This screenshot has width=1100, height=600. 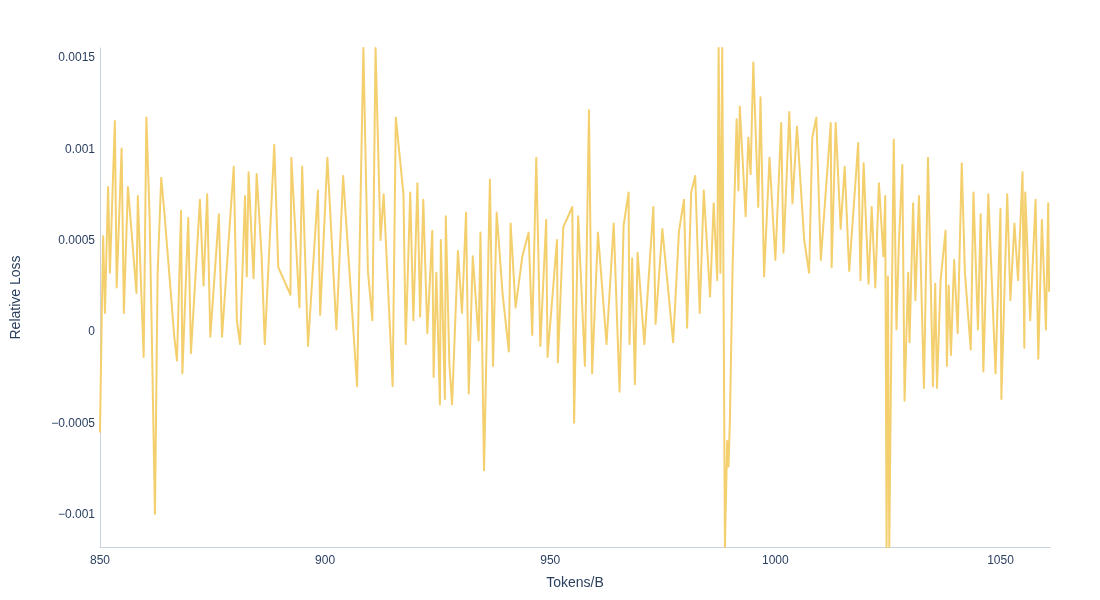 What do you see at coordinates (92, 331) in the screenshot?
I see `y-tick-label: 0` at bounding box center [92, 331].